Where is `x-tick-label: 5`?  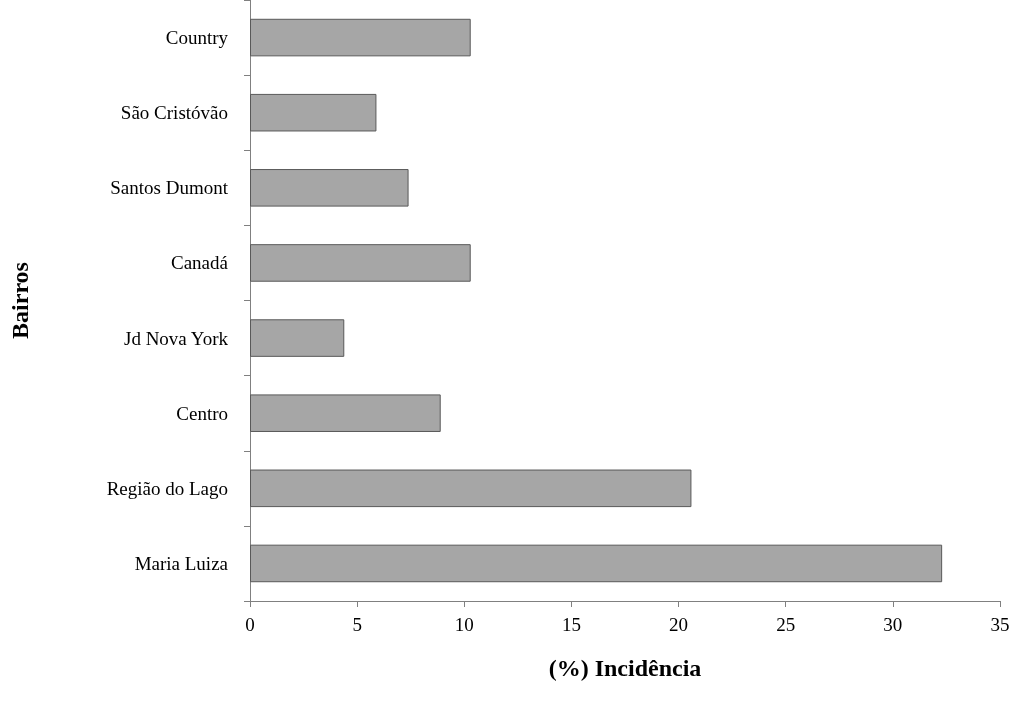
x-tick-label: 5 is located at coordinates (357, 624).